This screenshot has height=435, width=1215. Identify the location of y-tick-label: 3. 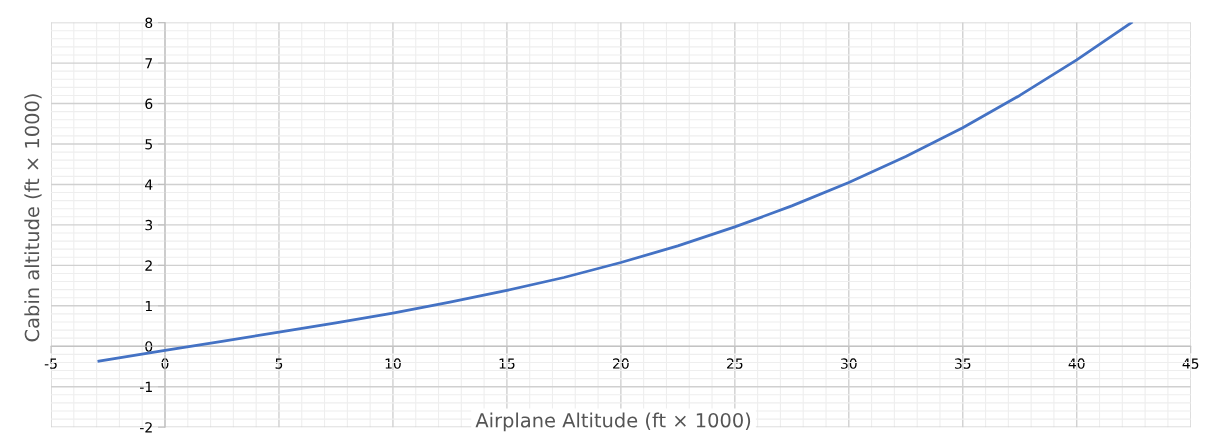
(149, 225).